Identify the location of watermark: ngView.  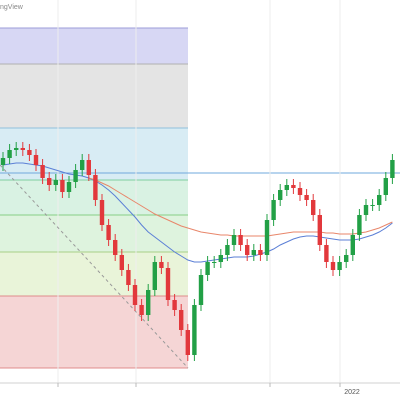
(12, 7).